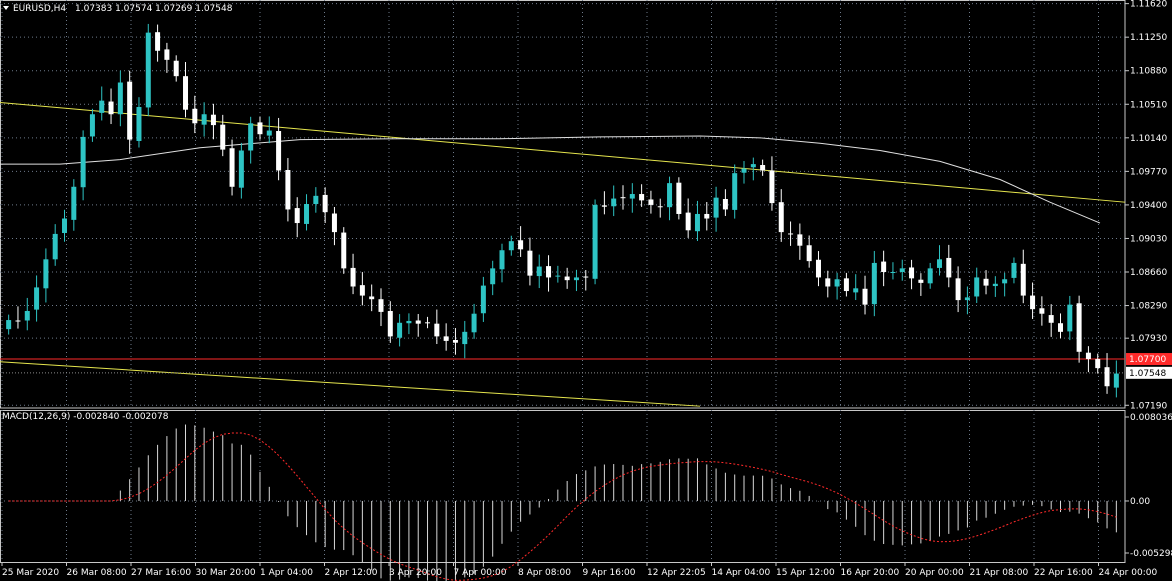 The width and height of the screenshot is (1172, 581). What do you see at coordinates (6, 8) in the screenshot?
I see `dropdown-triangle-icon` at bounding box center [6, 8].